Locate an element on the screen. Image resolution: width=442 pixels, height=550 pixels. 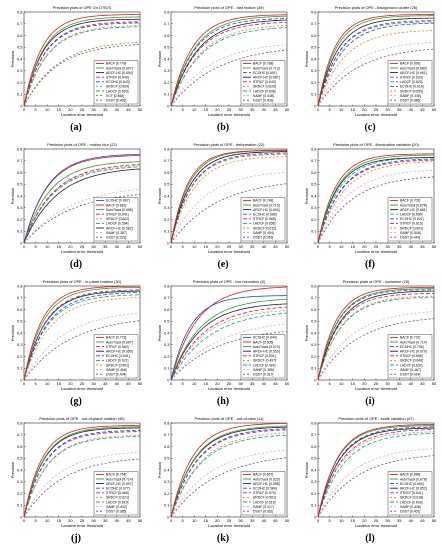
panel-caption: (g) is located at coordinates (76, 401).